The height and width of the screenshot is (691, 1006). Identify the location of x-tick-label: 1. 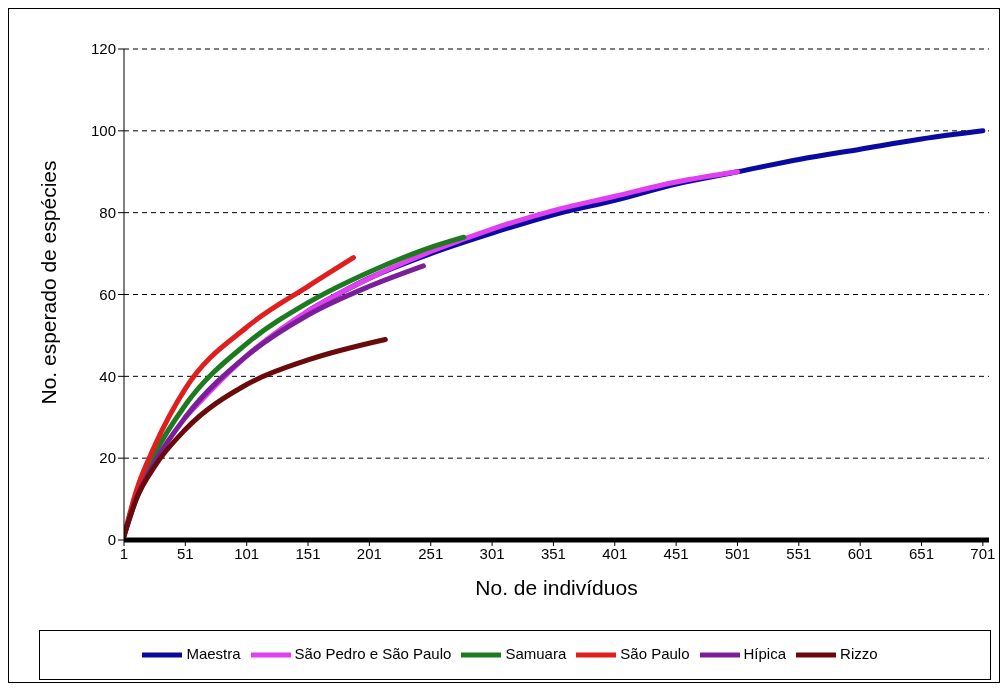
(124, 553).